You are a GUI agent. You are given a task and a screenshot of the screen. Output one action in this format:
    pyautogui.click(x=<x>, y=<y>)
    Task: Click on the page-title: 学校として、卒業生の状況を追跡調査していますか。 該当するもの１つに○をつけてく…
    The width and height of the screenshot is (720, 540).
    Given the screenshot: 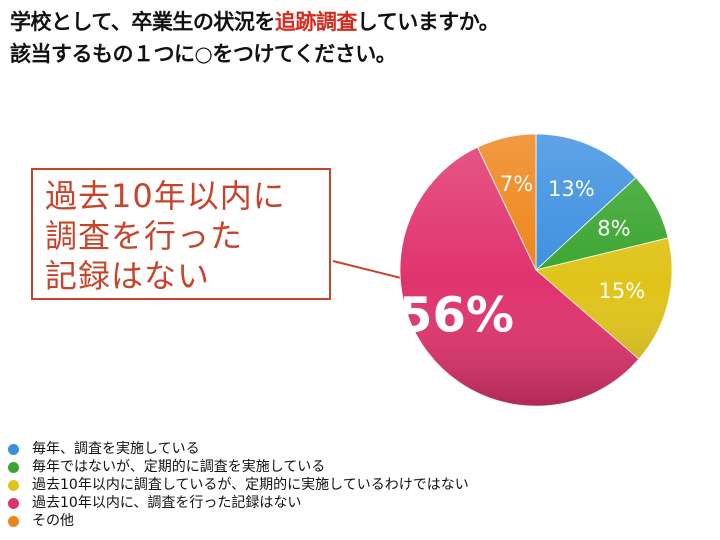 What is the action you would take?
    pyautogui.click(x=360, y=38)
    